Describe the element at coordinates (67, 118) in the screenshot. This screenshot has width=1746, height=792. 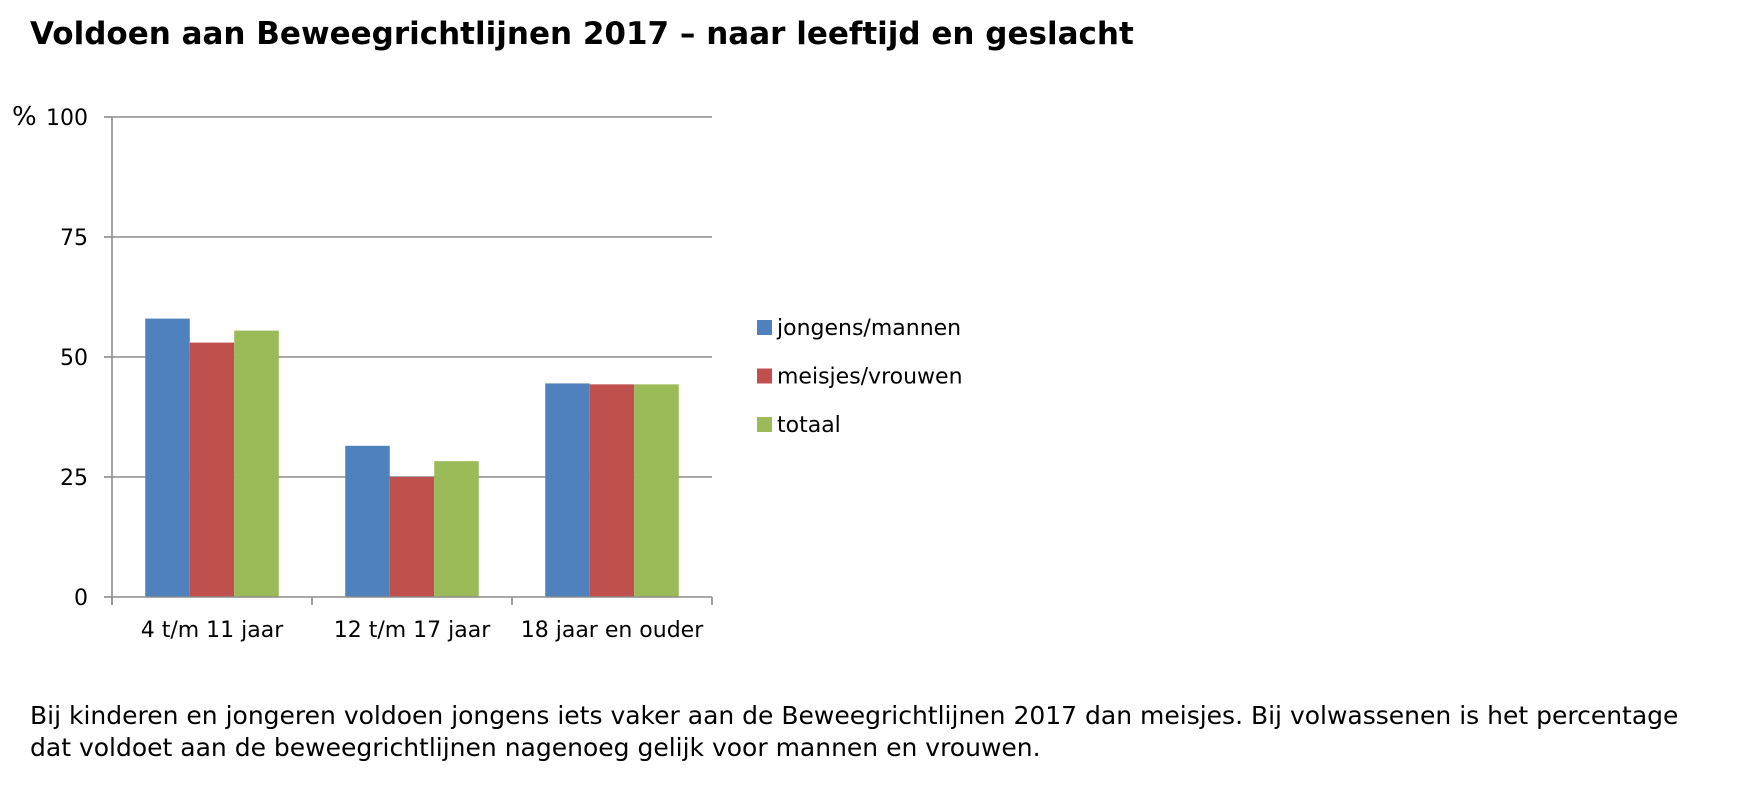
I see `y-tick-label: 100` at that location.